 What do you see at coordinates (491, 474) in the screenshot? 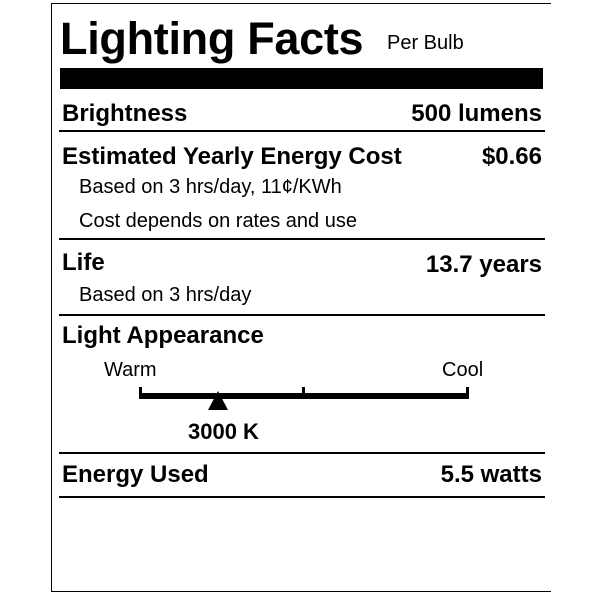
I see `energy-value: 5.5 watts` at bounding box center [491, 474].